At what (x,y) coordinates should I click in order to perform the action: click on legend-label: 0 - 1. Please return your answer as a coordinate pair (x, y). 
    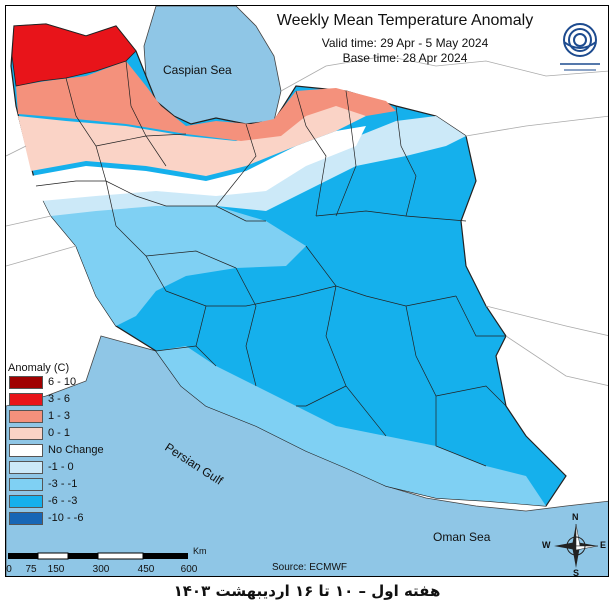
    Looking at the image, I should click on (59, 433).